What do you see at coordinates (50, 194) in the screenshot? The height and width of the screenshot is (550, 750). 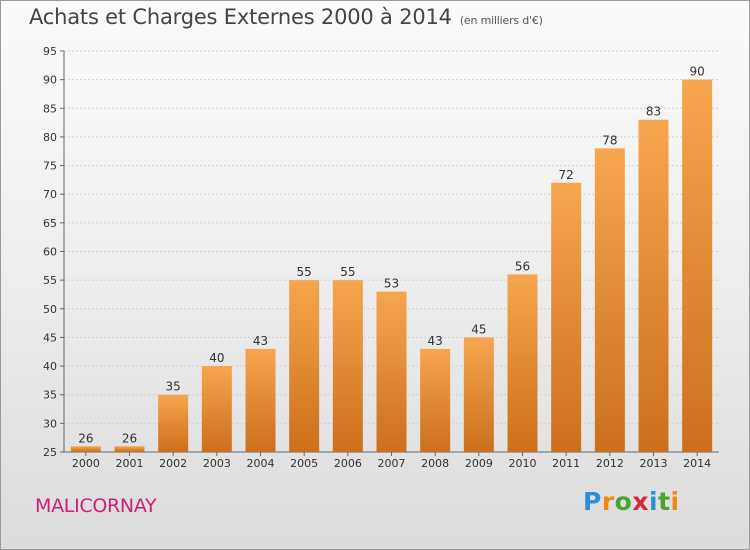 I see `y-tick-label: 70` at bounding box center [50, 194].